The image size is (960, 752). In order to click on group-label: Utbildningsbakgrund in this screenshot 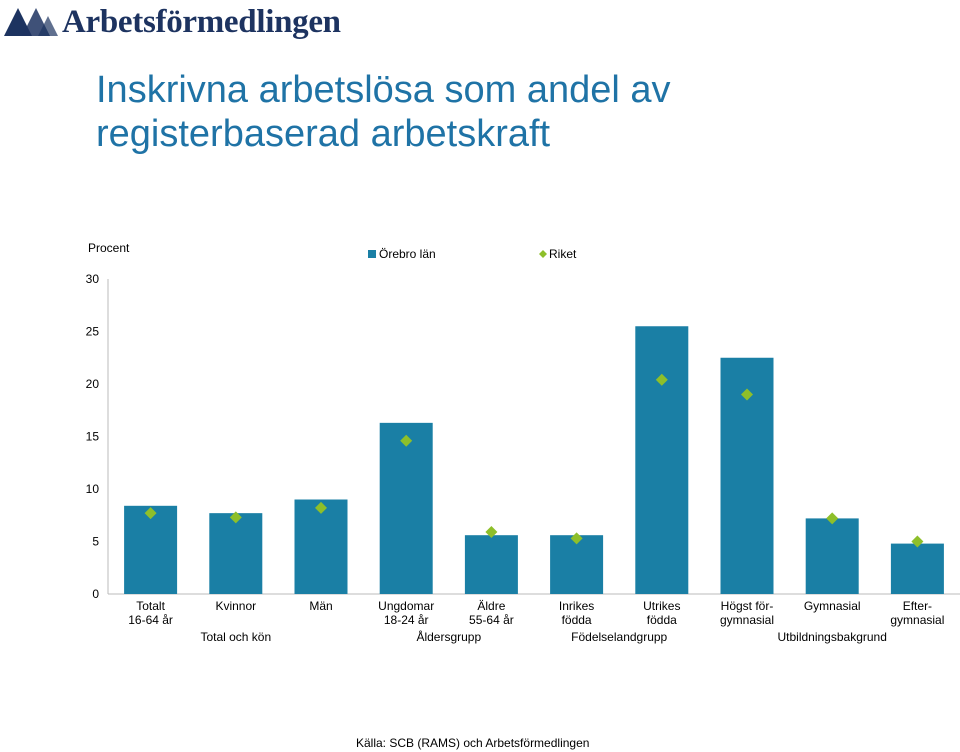, I will do `click(831, 637)`.